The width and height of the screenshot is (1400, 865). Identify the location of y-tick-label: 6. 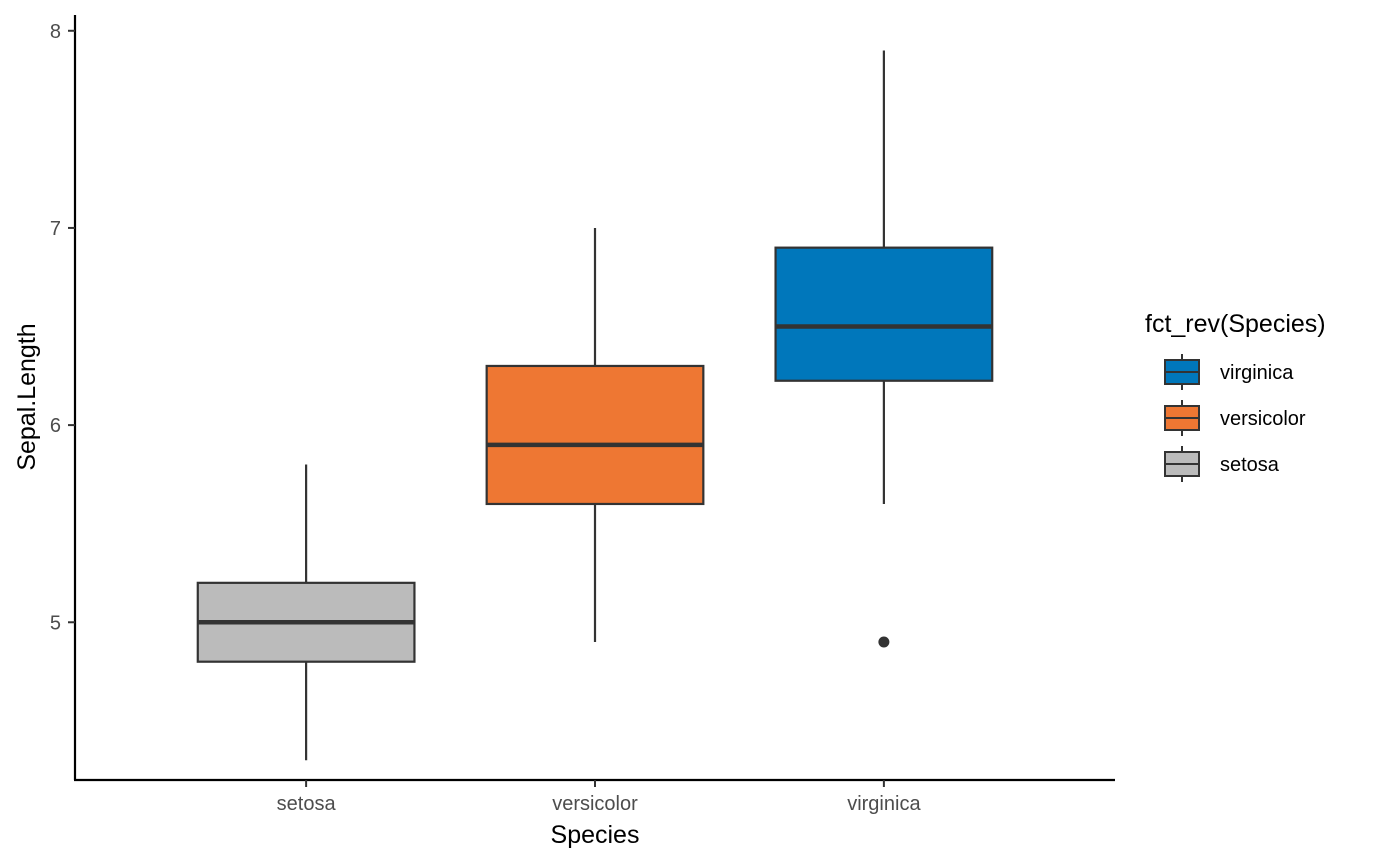
(55, 426).